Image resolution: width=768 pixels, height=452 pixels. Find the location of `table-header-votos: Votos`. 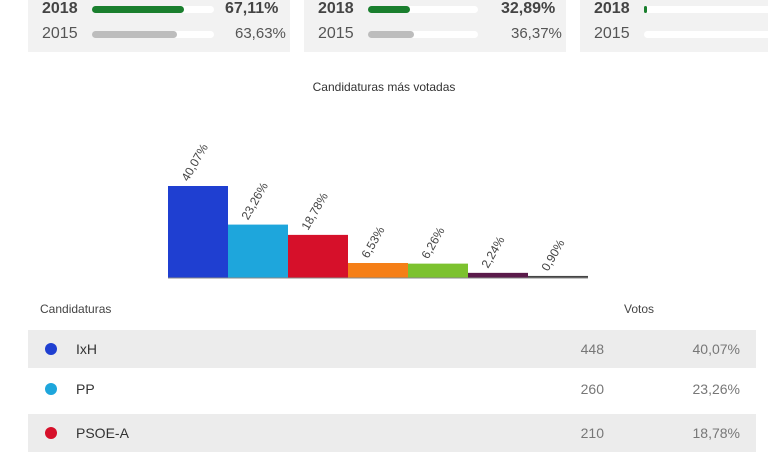

table-header-votos: Votos is located at coordinates (639, 309).